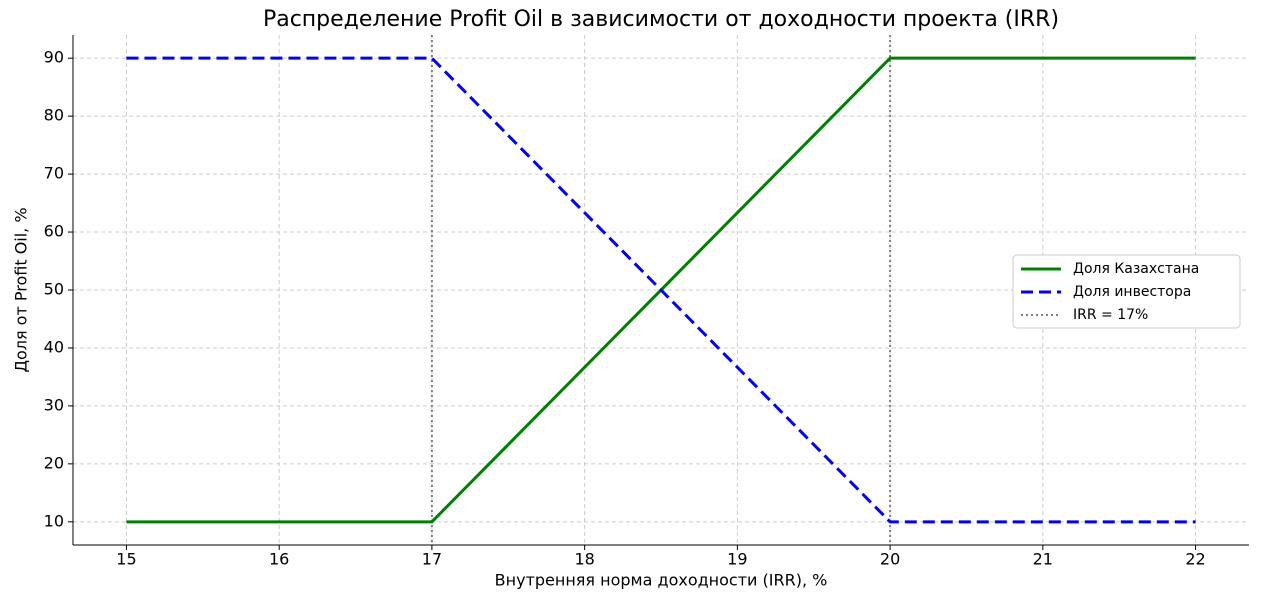  I want to click on x-tick-label: 18, so click(584, 559).